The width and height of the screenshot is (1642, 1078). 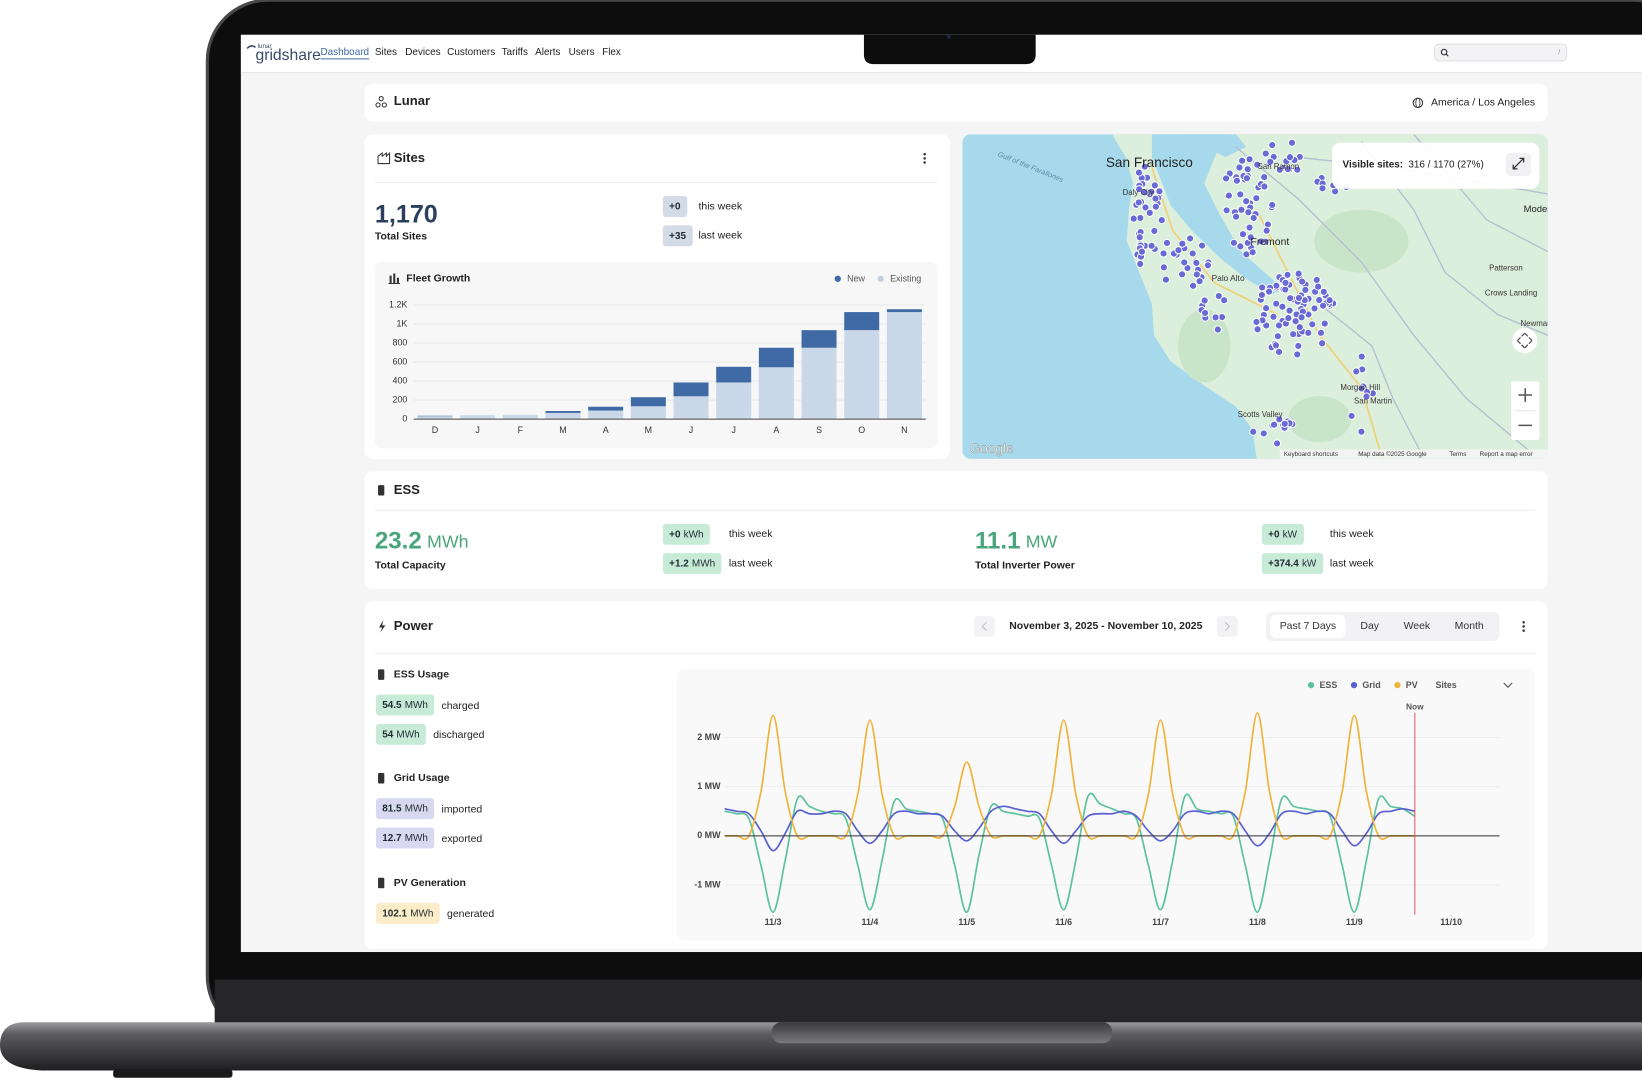 I want to click on legend-label: New, so click(x=856, y=279).